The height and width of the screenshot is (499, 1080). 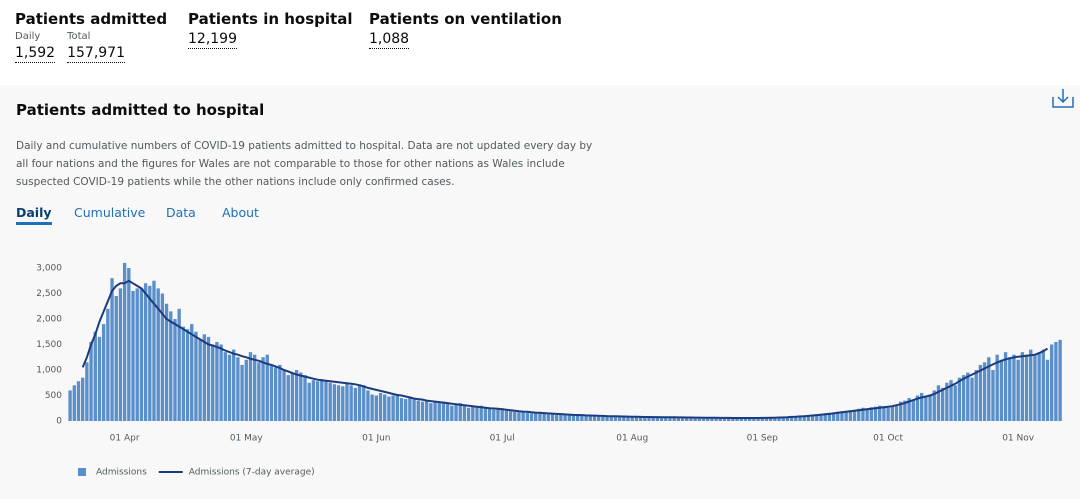 I want to click on stat: Patients in hospital 12,199, so click(x=270, y=29).